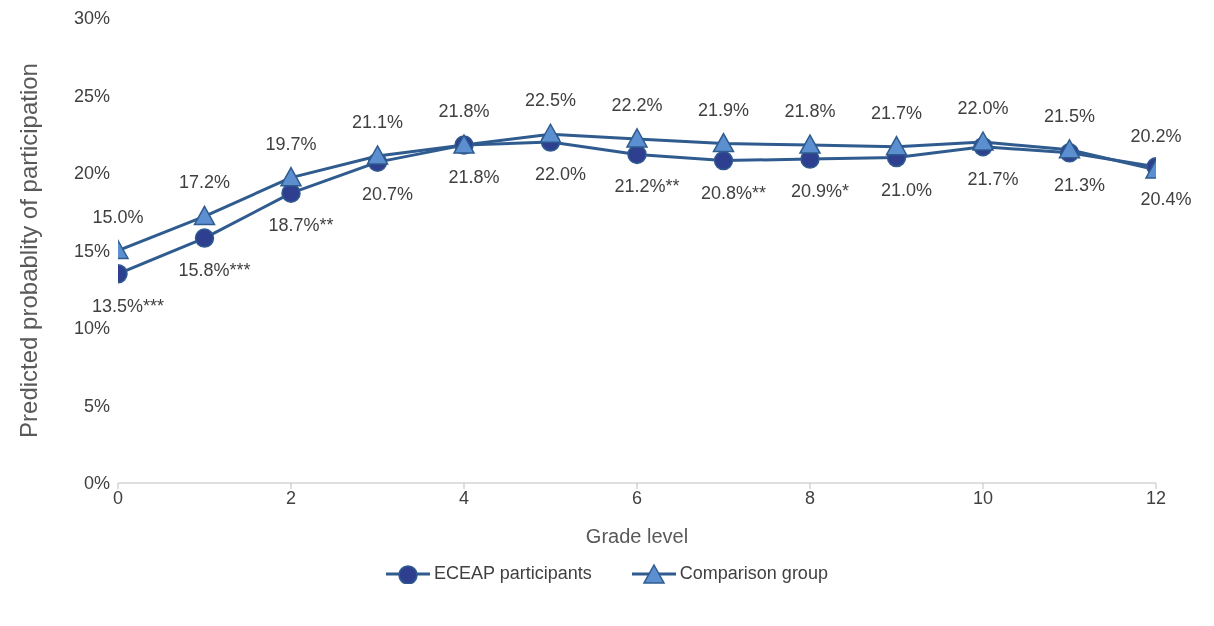 The width and height of the screenshot is (1214, 626). I want to click on data-label: 21.1%, so click(377, 121).